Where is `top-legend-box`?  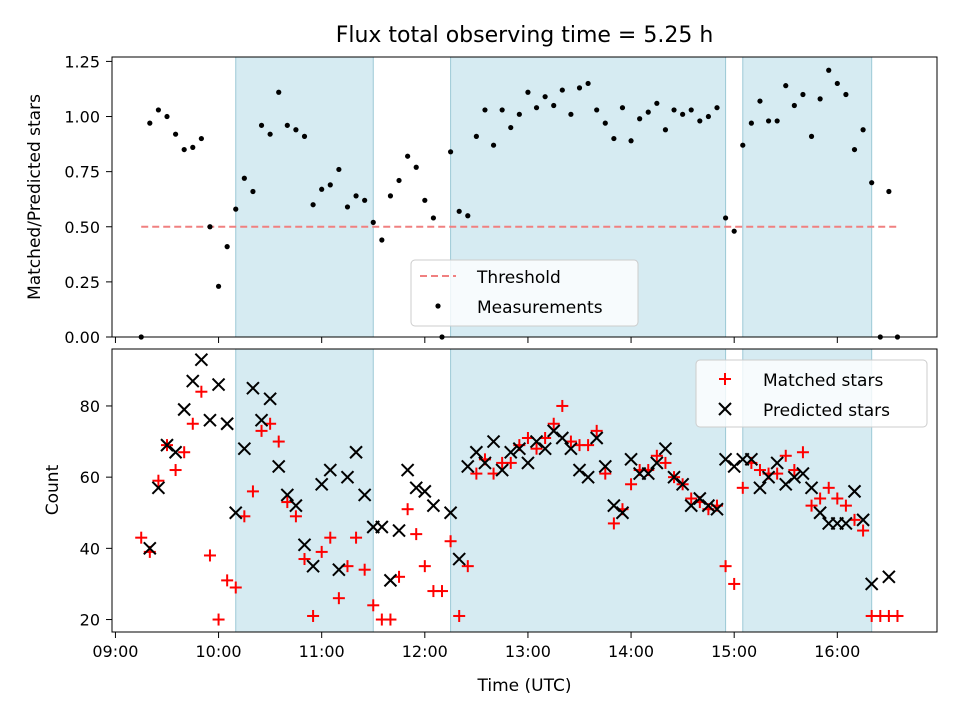
top-legend-box is located at coordinates (524, 293).